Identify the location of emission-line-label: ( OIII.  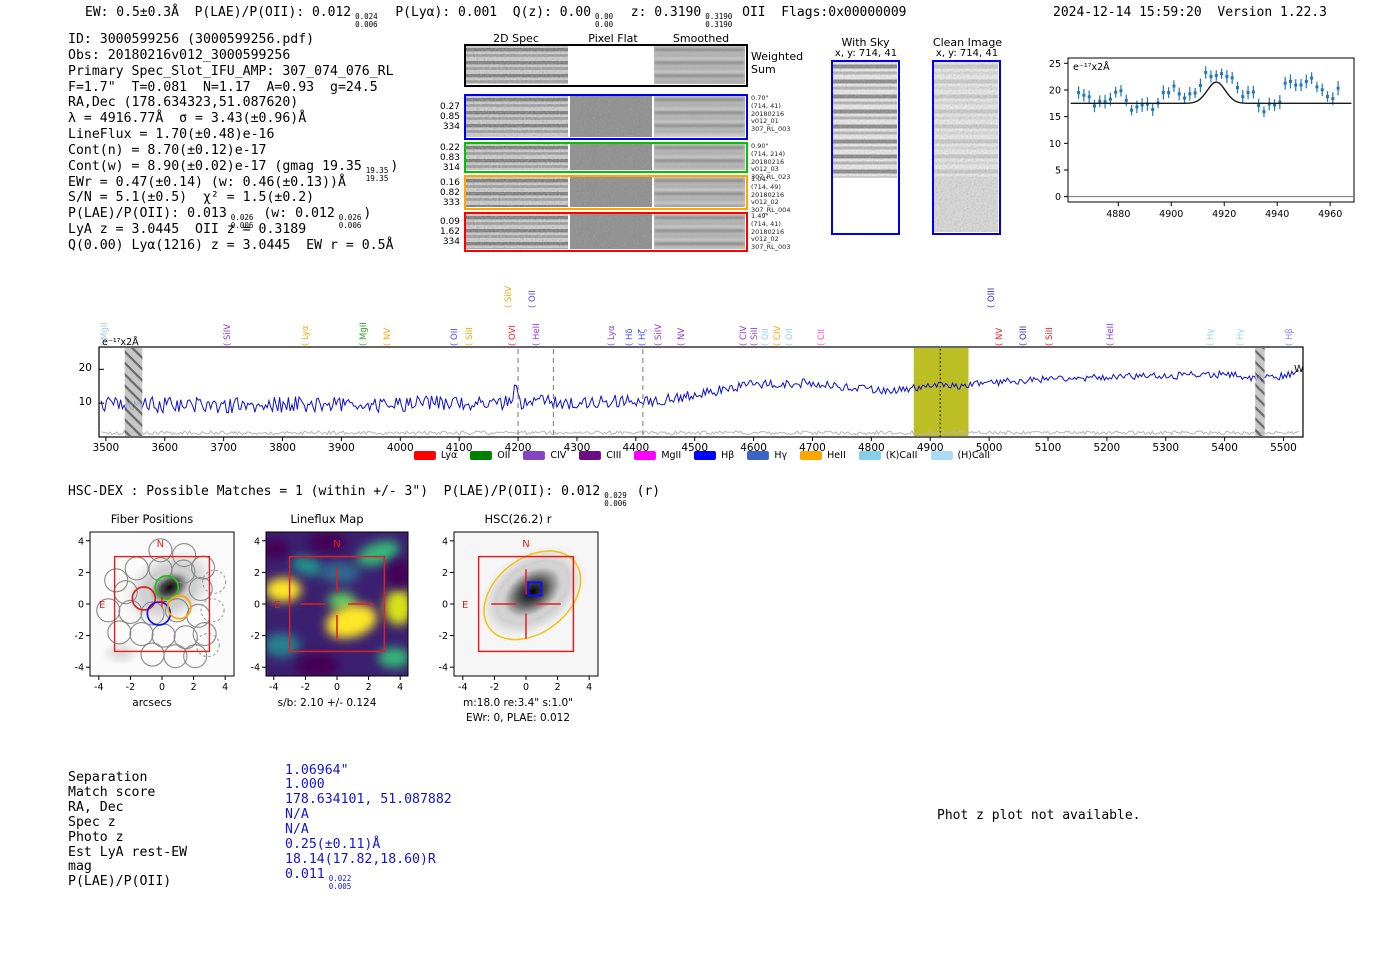
(991, 297).